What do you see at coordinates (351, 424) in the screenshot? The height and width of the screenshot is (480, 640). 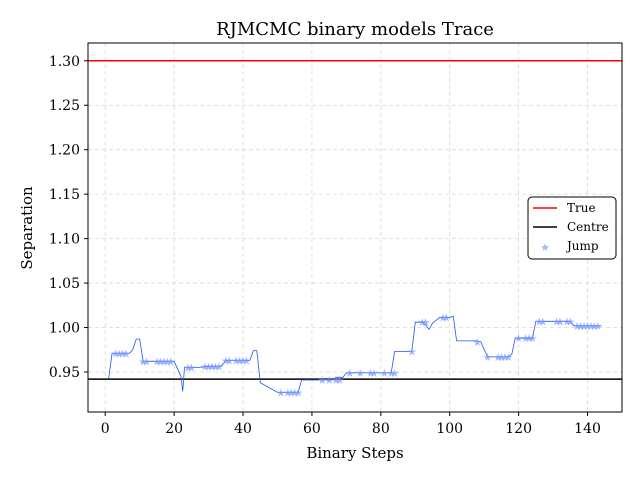 I see `x-axis-ticks: 0 20 40 60 80 100 120 140` at bounding box center [351, 424].